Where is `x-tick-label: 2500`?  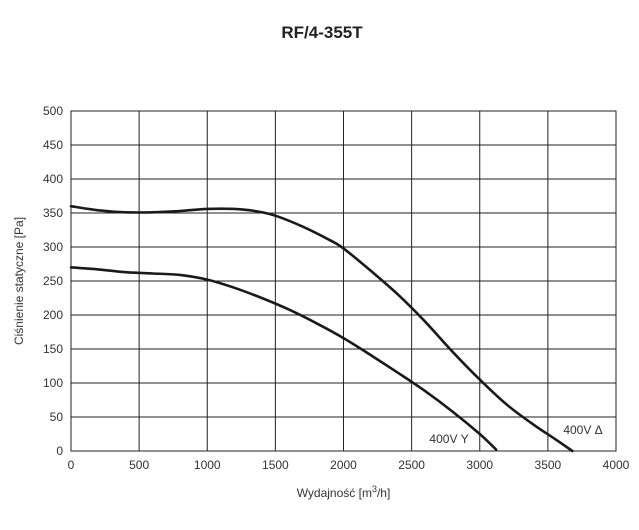
x-tick-label: 2500 is located at coordinates (411, 465).